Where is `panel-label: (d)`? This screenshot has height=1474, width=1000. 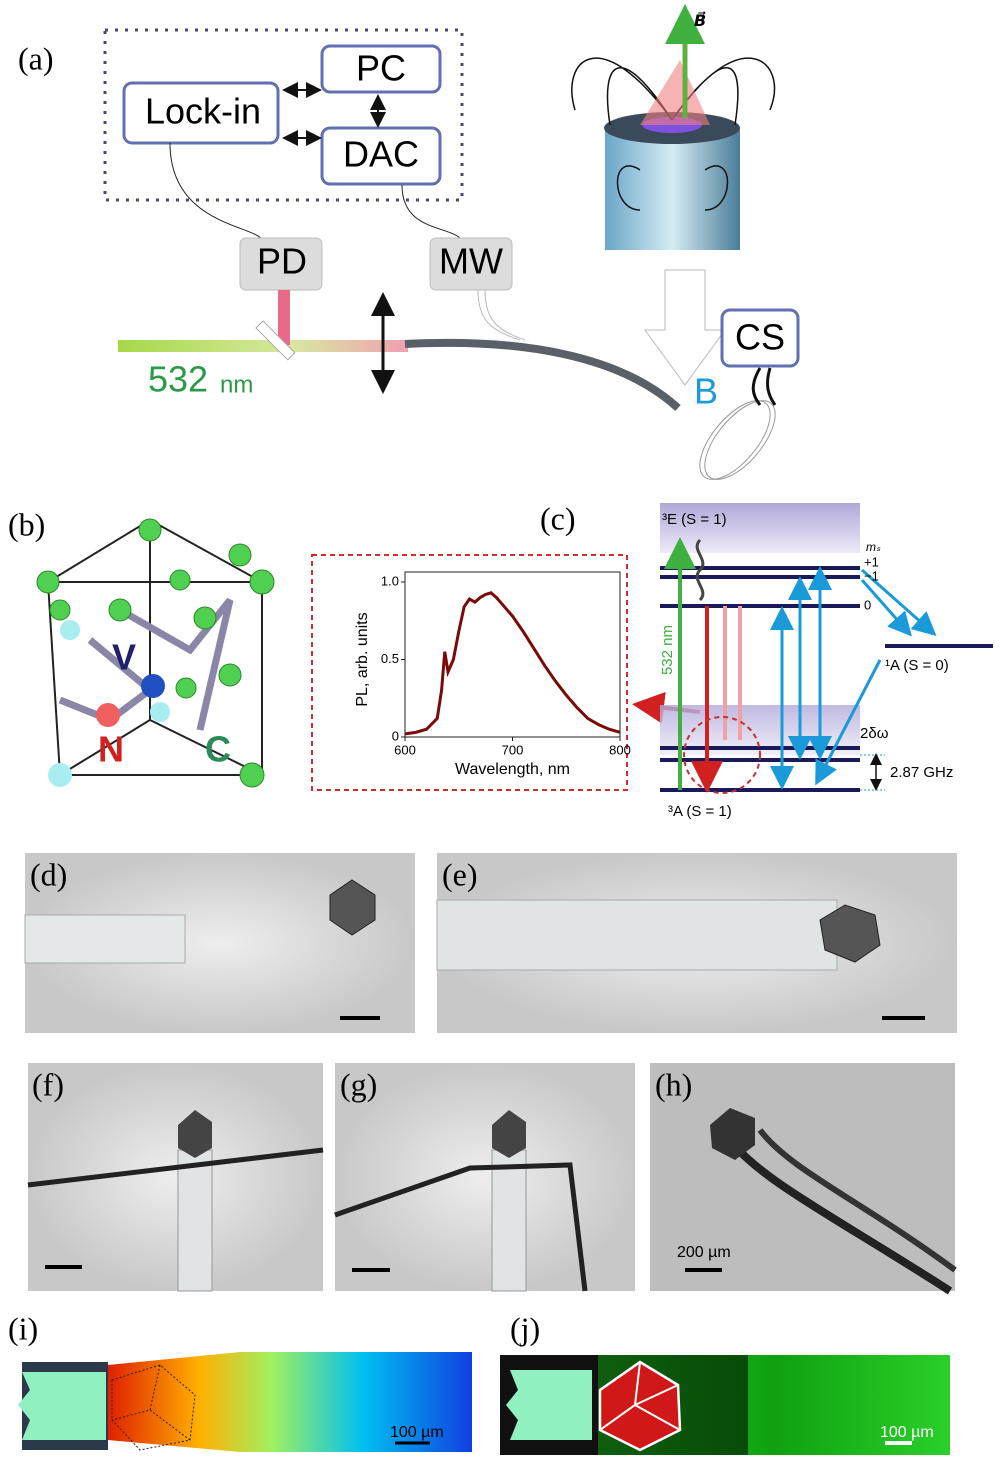 panel-label: (d) is located at coordinates (48, 874).